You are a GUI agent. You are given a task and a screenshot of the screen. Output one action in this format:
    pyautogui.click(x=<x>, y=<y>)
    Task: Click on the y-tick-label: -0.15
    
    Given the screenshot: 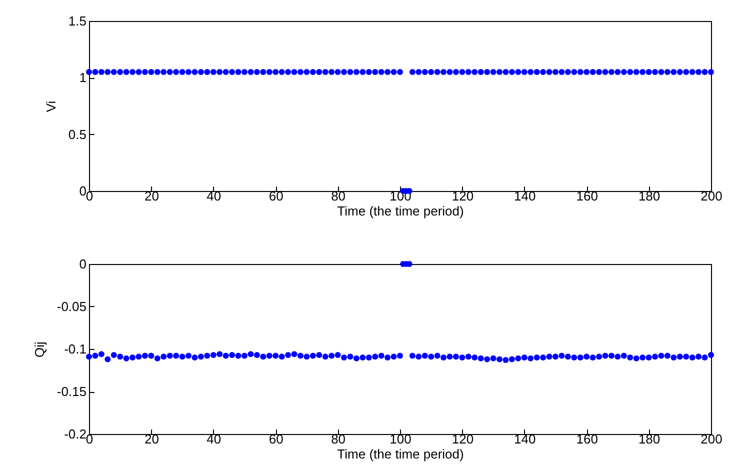 What is the action you would take?
    pyautogui.click(x=71, y=391)
    